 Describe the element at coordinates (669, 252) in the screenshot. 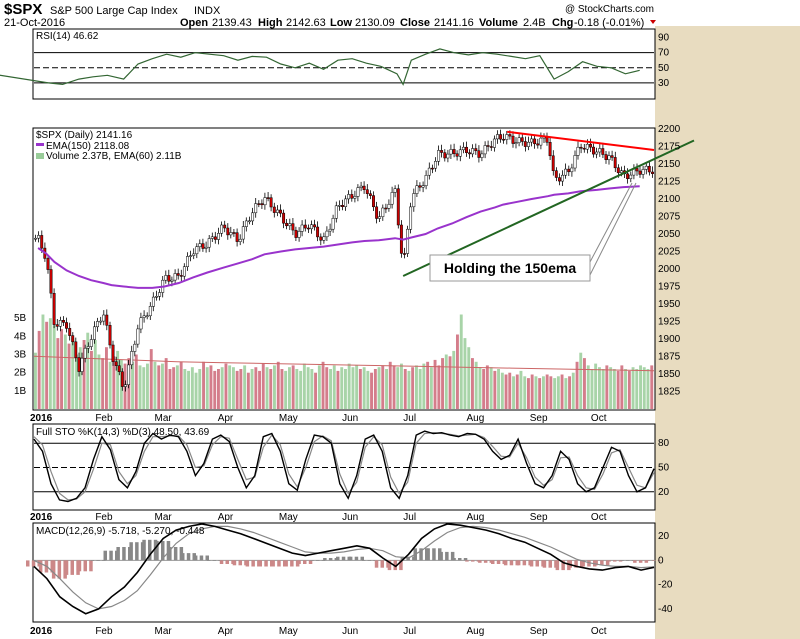

I see `price-tick-label: 2025` at that location.